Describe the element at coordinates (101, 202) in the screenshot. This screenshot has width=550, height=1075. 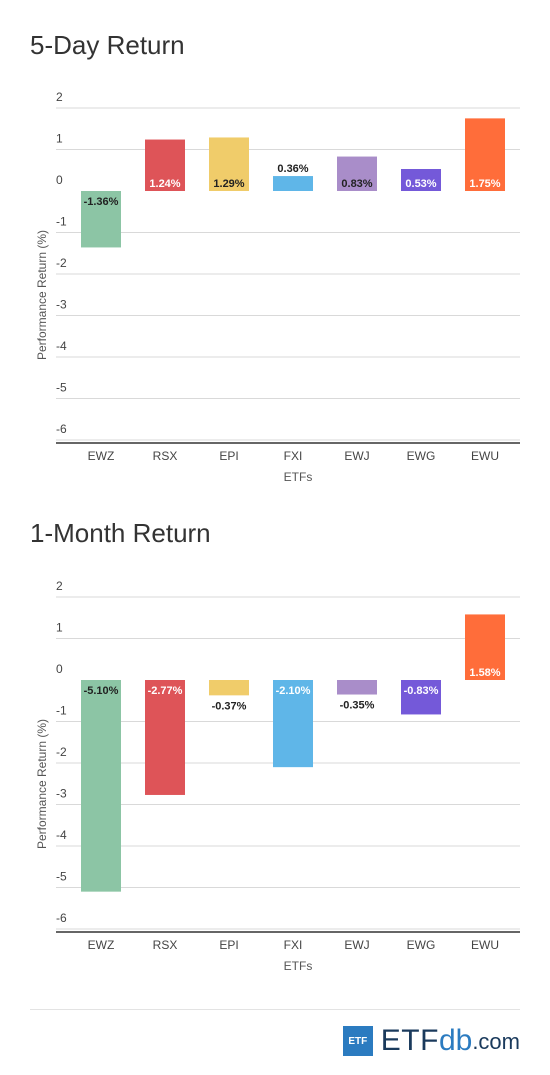
I see `data-label: -1.36%` at that location.